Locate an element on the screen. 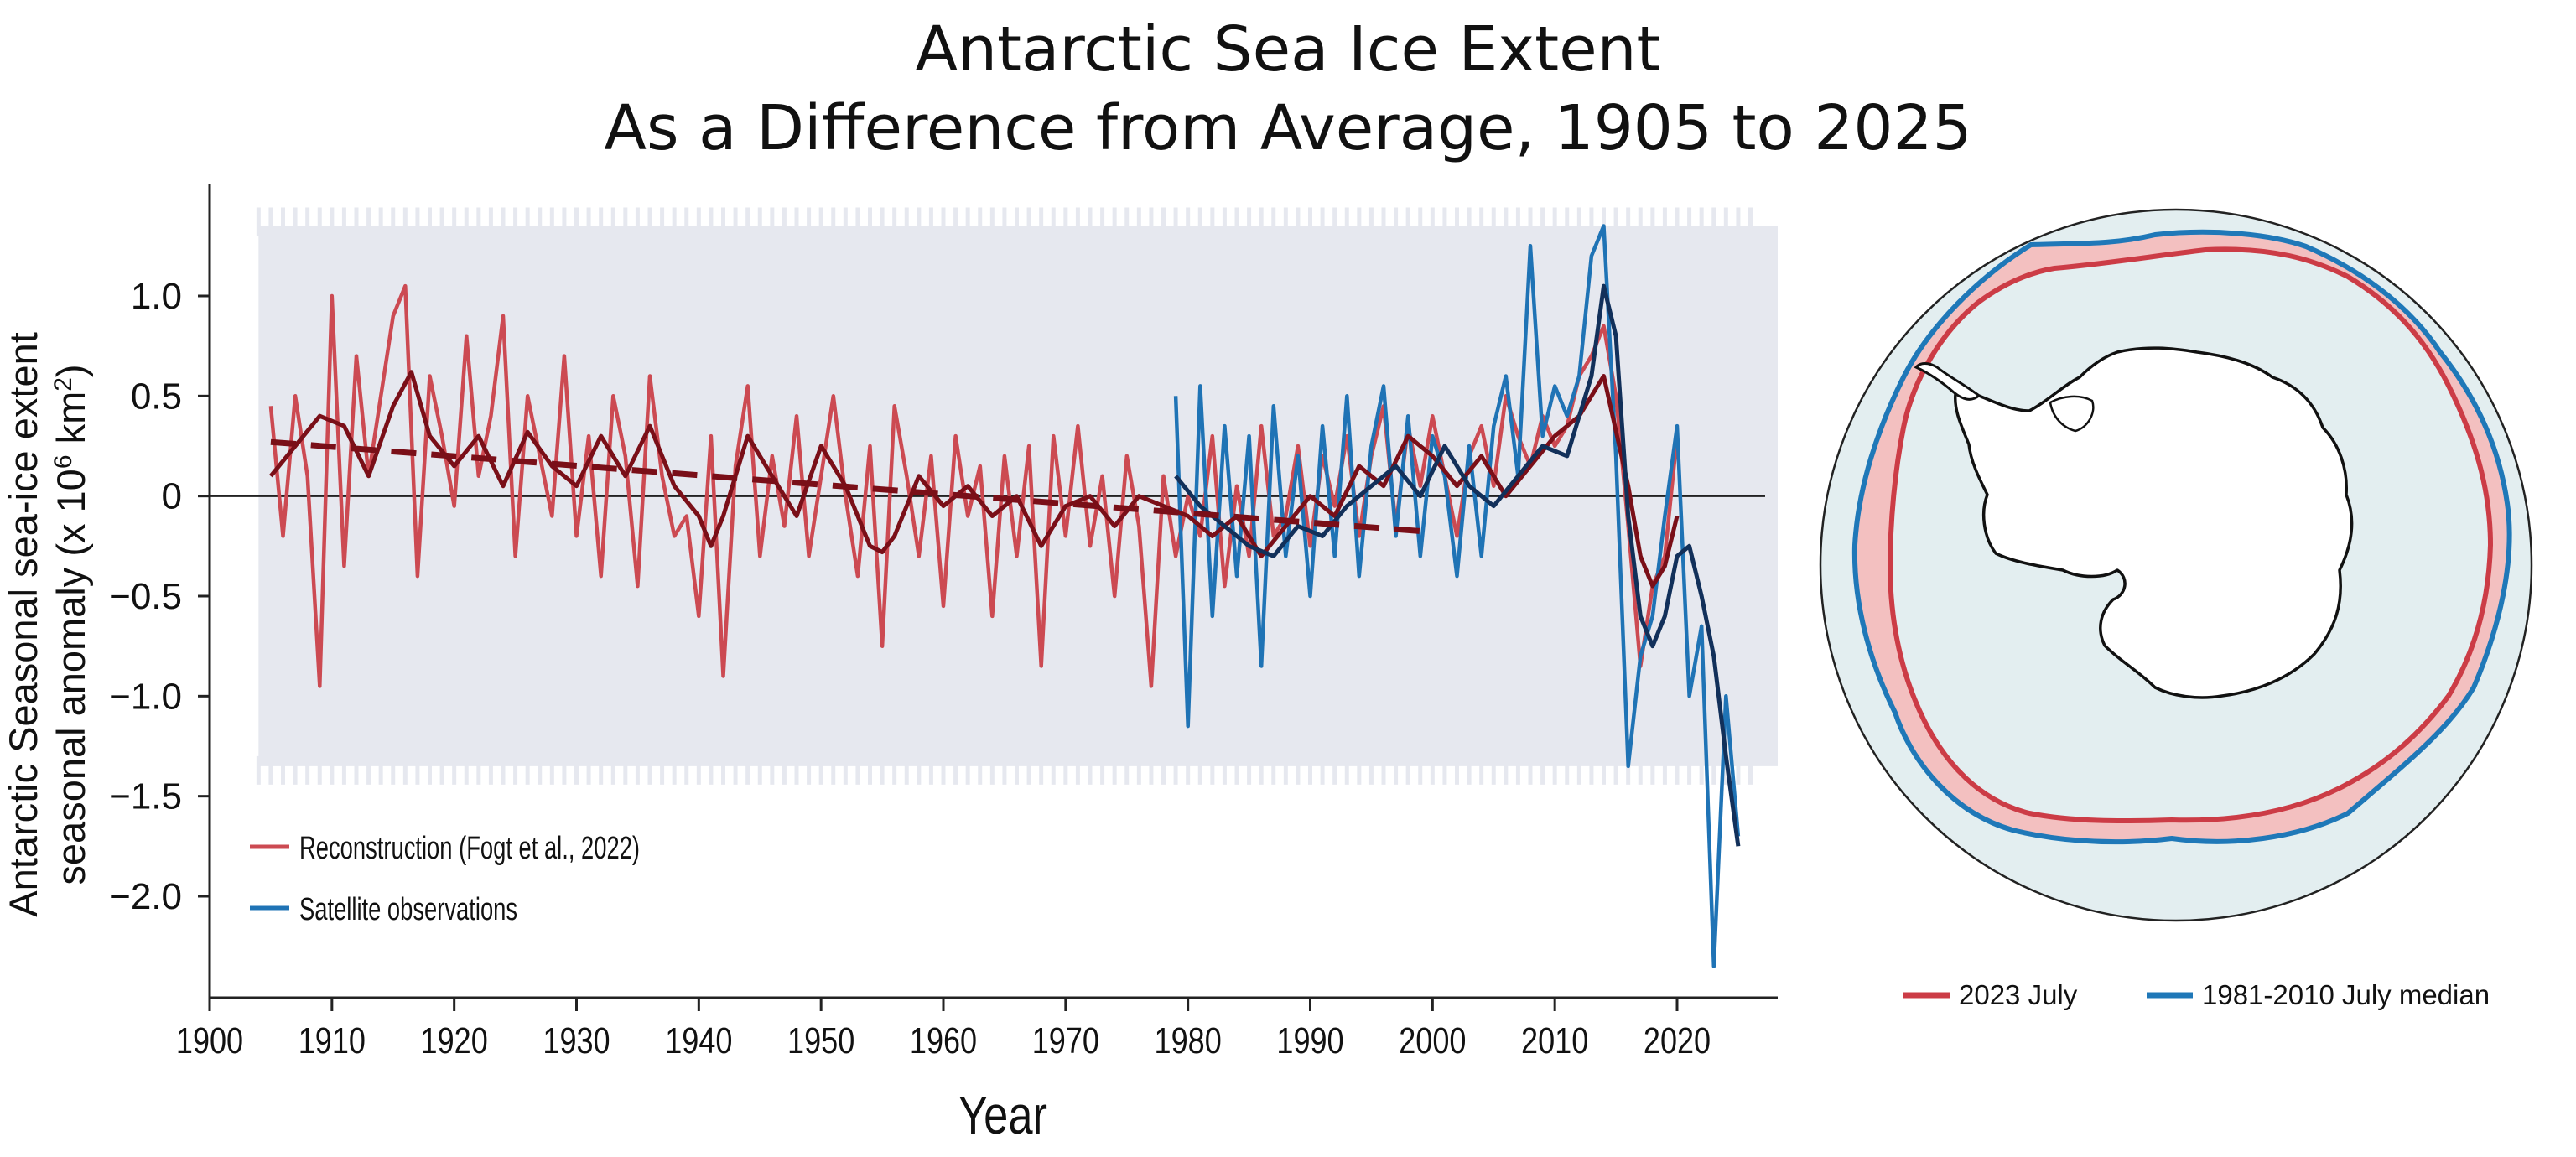 The width and height of the screenshot is (2576, 1157). y-axis-label-line-1: Antarctic Seasonal sea-ice extent is located at coordinates (23, 624).